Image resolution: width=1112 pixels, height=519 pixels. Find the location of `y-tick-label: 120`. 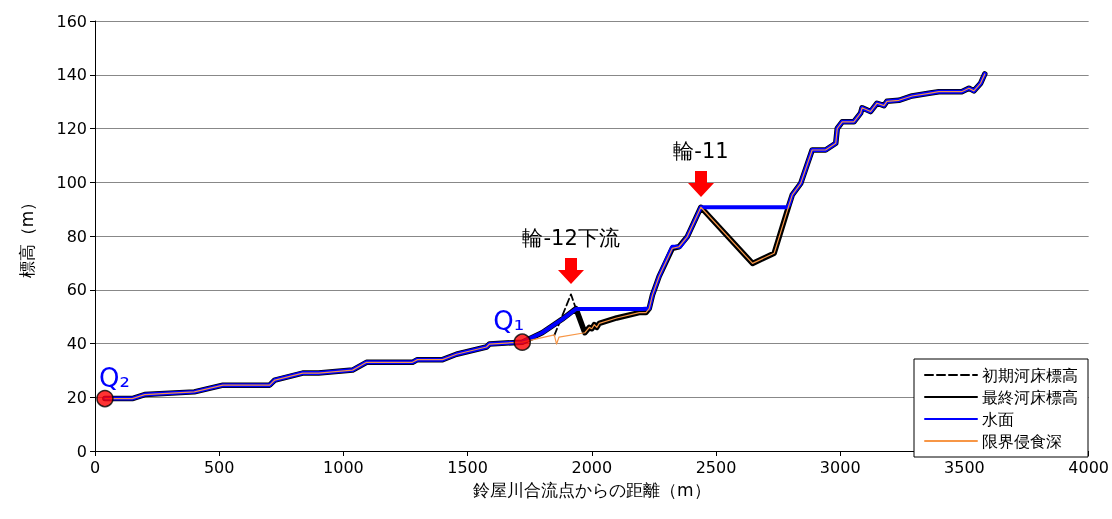

y-tick-label: 120 is located at coordinates (71, 128).